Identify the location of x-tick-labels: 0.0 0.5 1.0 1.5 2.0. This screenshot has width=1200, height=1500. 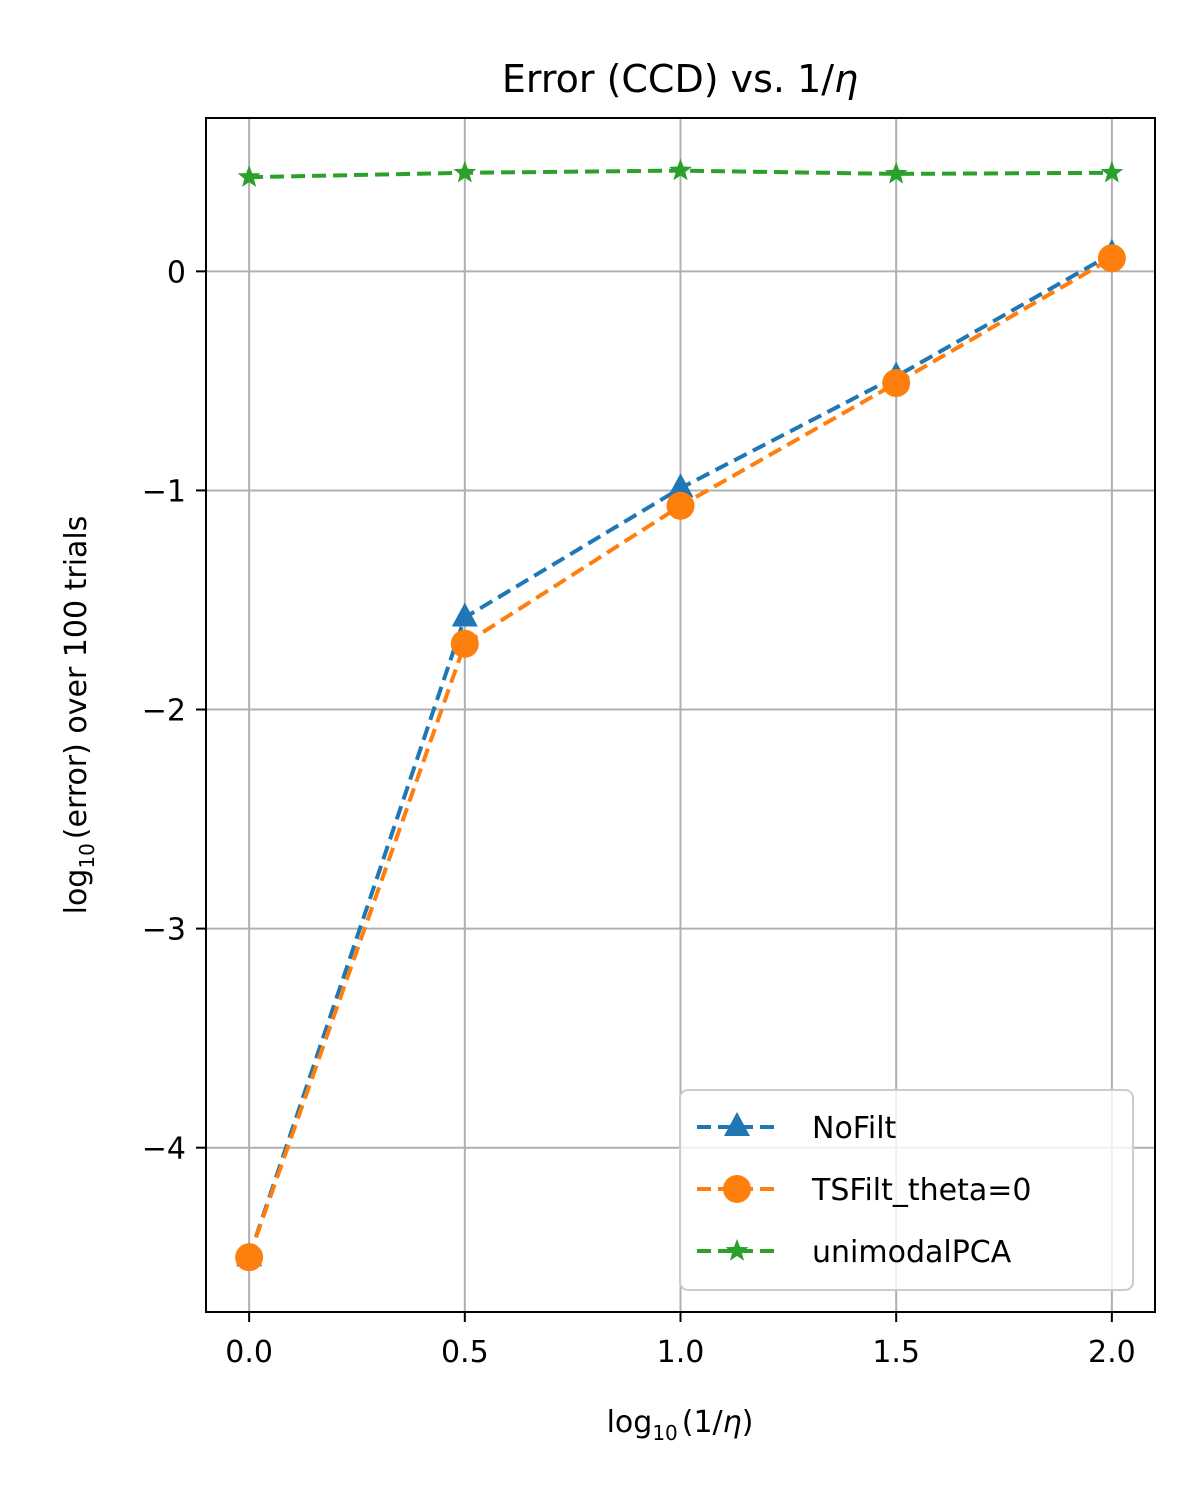
(680, 1352).